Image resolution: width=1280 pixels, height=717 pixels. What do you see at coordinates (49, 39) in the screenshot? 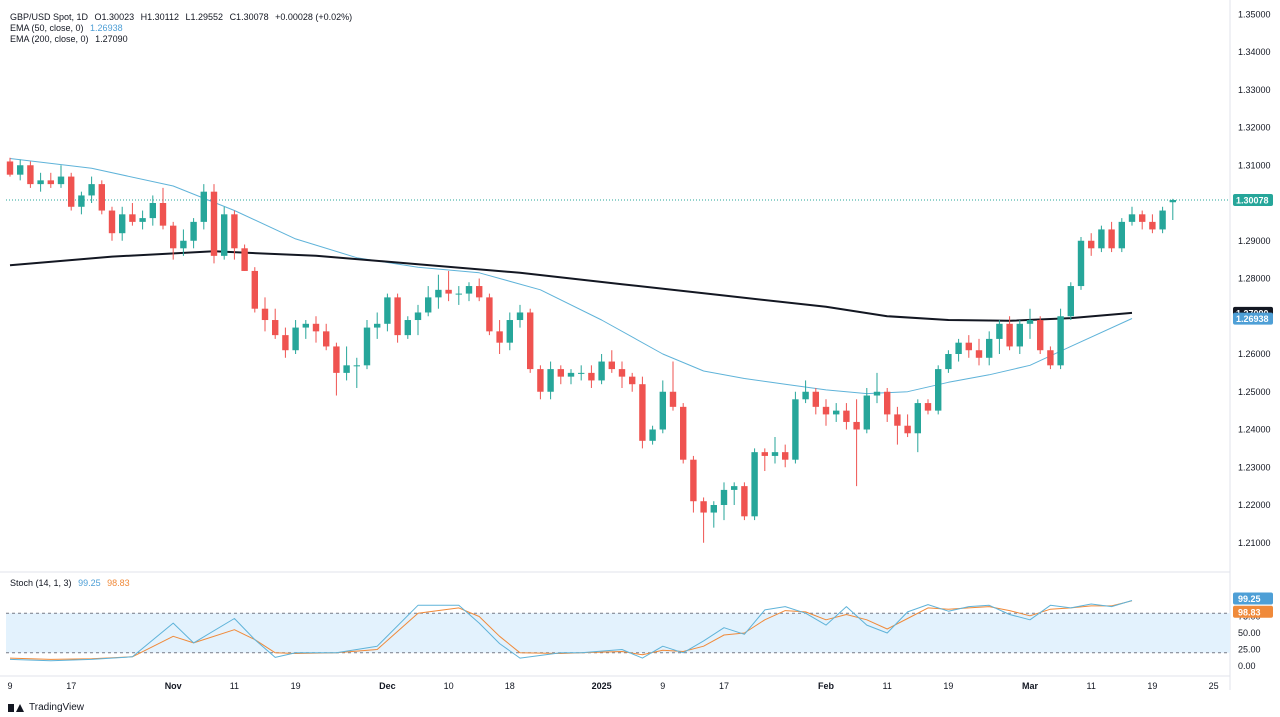
I see `ema200-label: EMA (200, close, 0)` at bounding box center [49, 39].